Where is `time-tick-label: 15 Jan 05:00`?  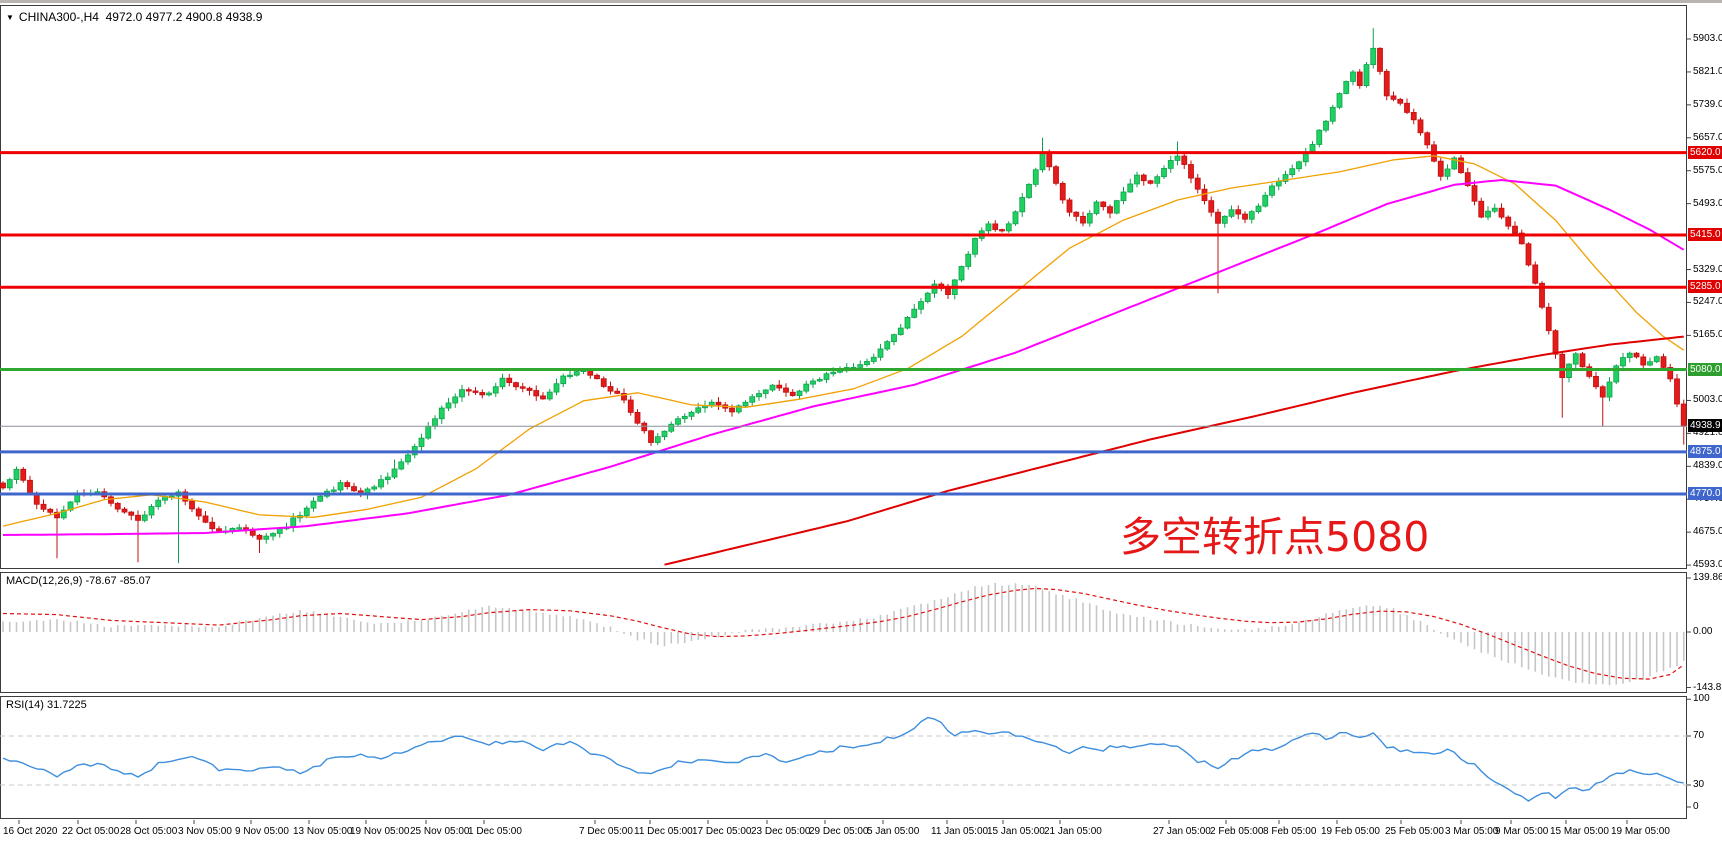 time-tick-label: 15 Jan 05:00 is located at coordinates (1016, 831).